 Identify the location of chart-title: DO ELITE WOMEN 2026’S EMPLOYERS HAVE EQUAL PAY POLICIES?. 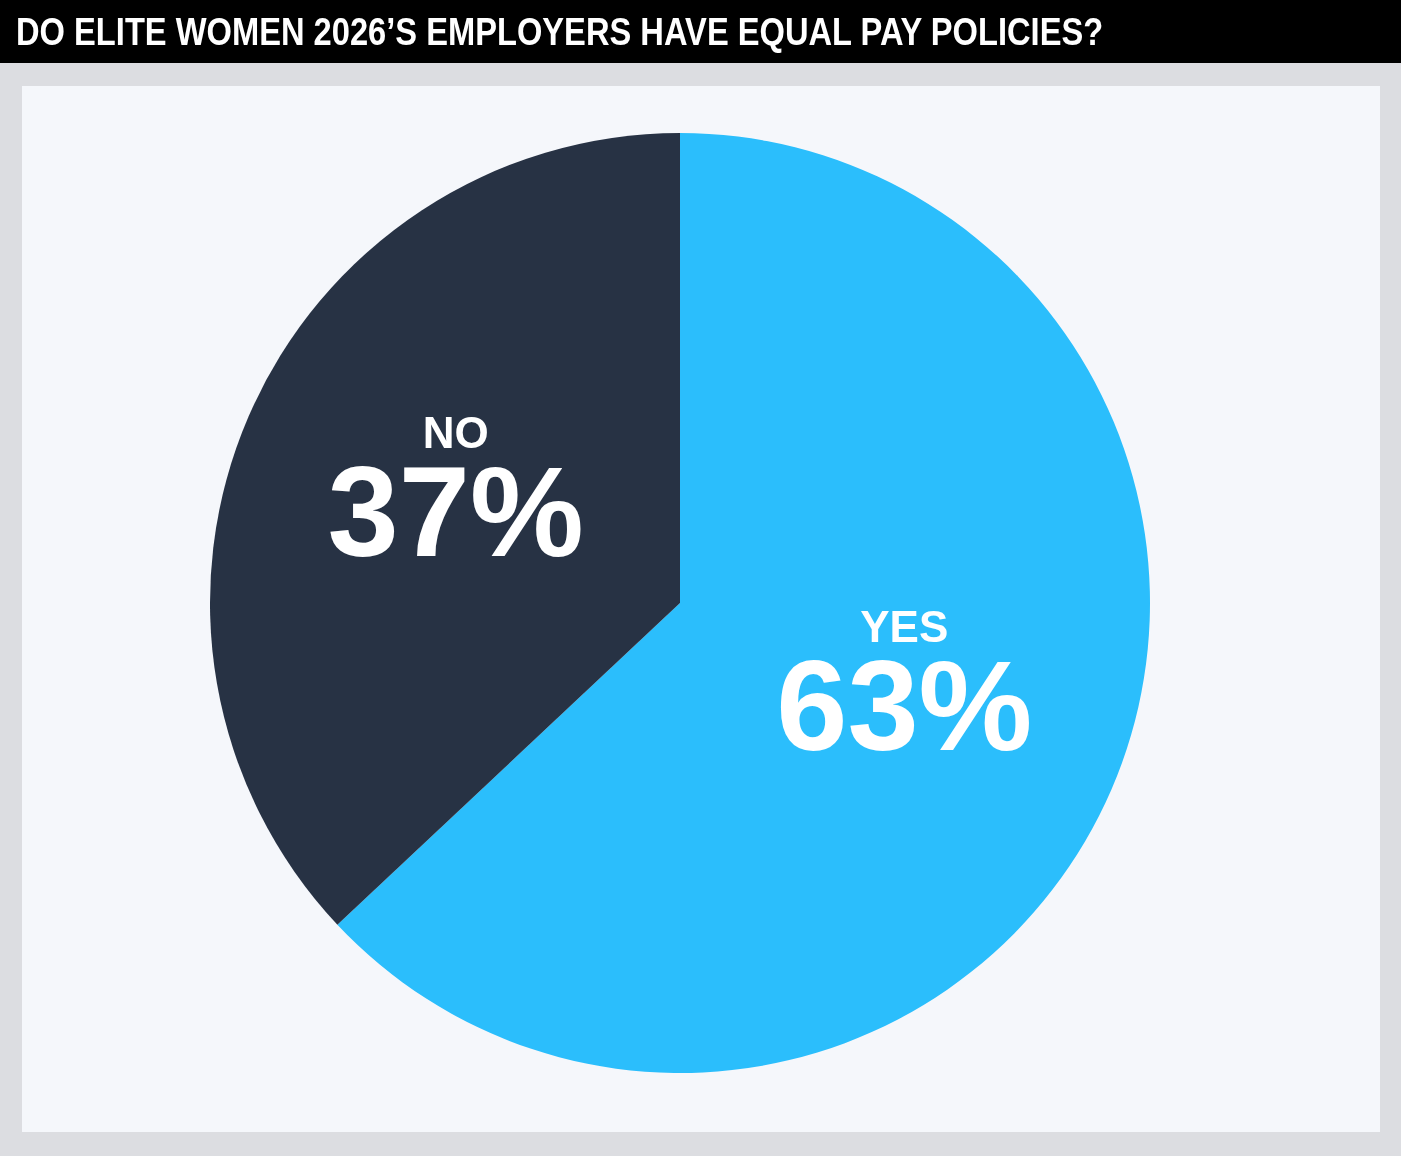
(560, 32).